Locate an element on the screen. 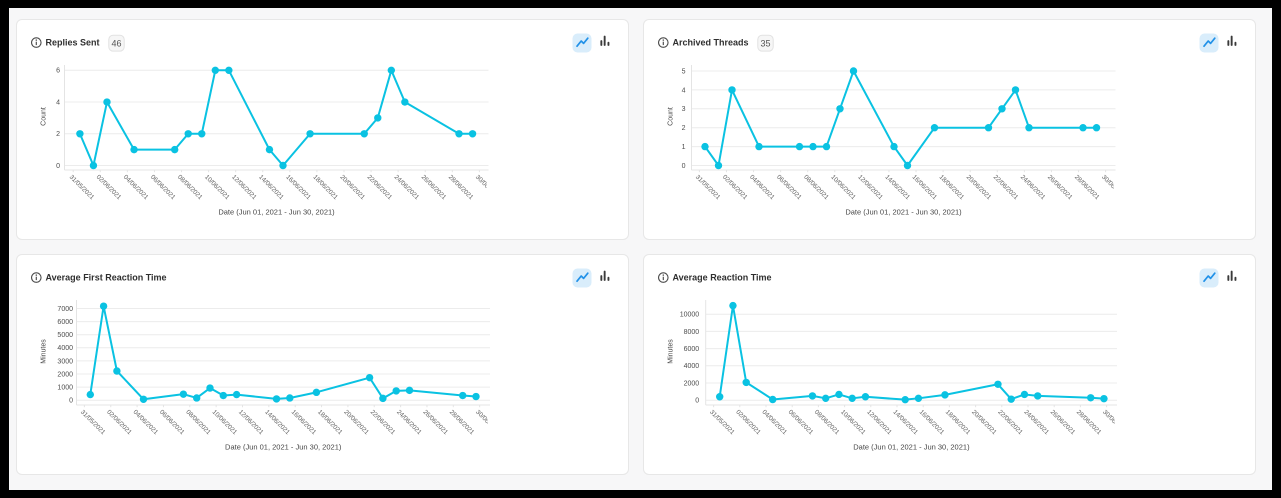 Image resolution: width=1281 pixels, height=498 pixels. svg-text: 46 is located at coordinates (116, 44).